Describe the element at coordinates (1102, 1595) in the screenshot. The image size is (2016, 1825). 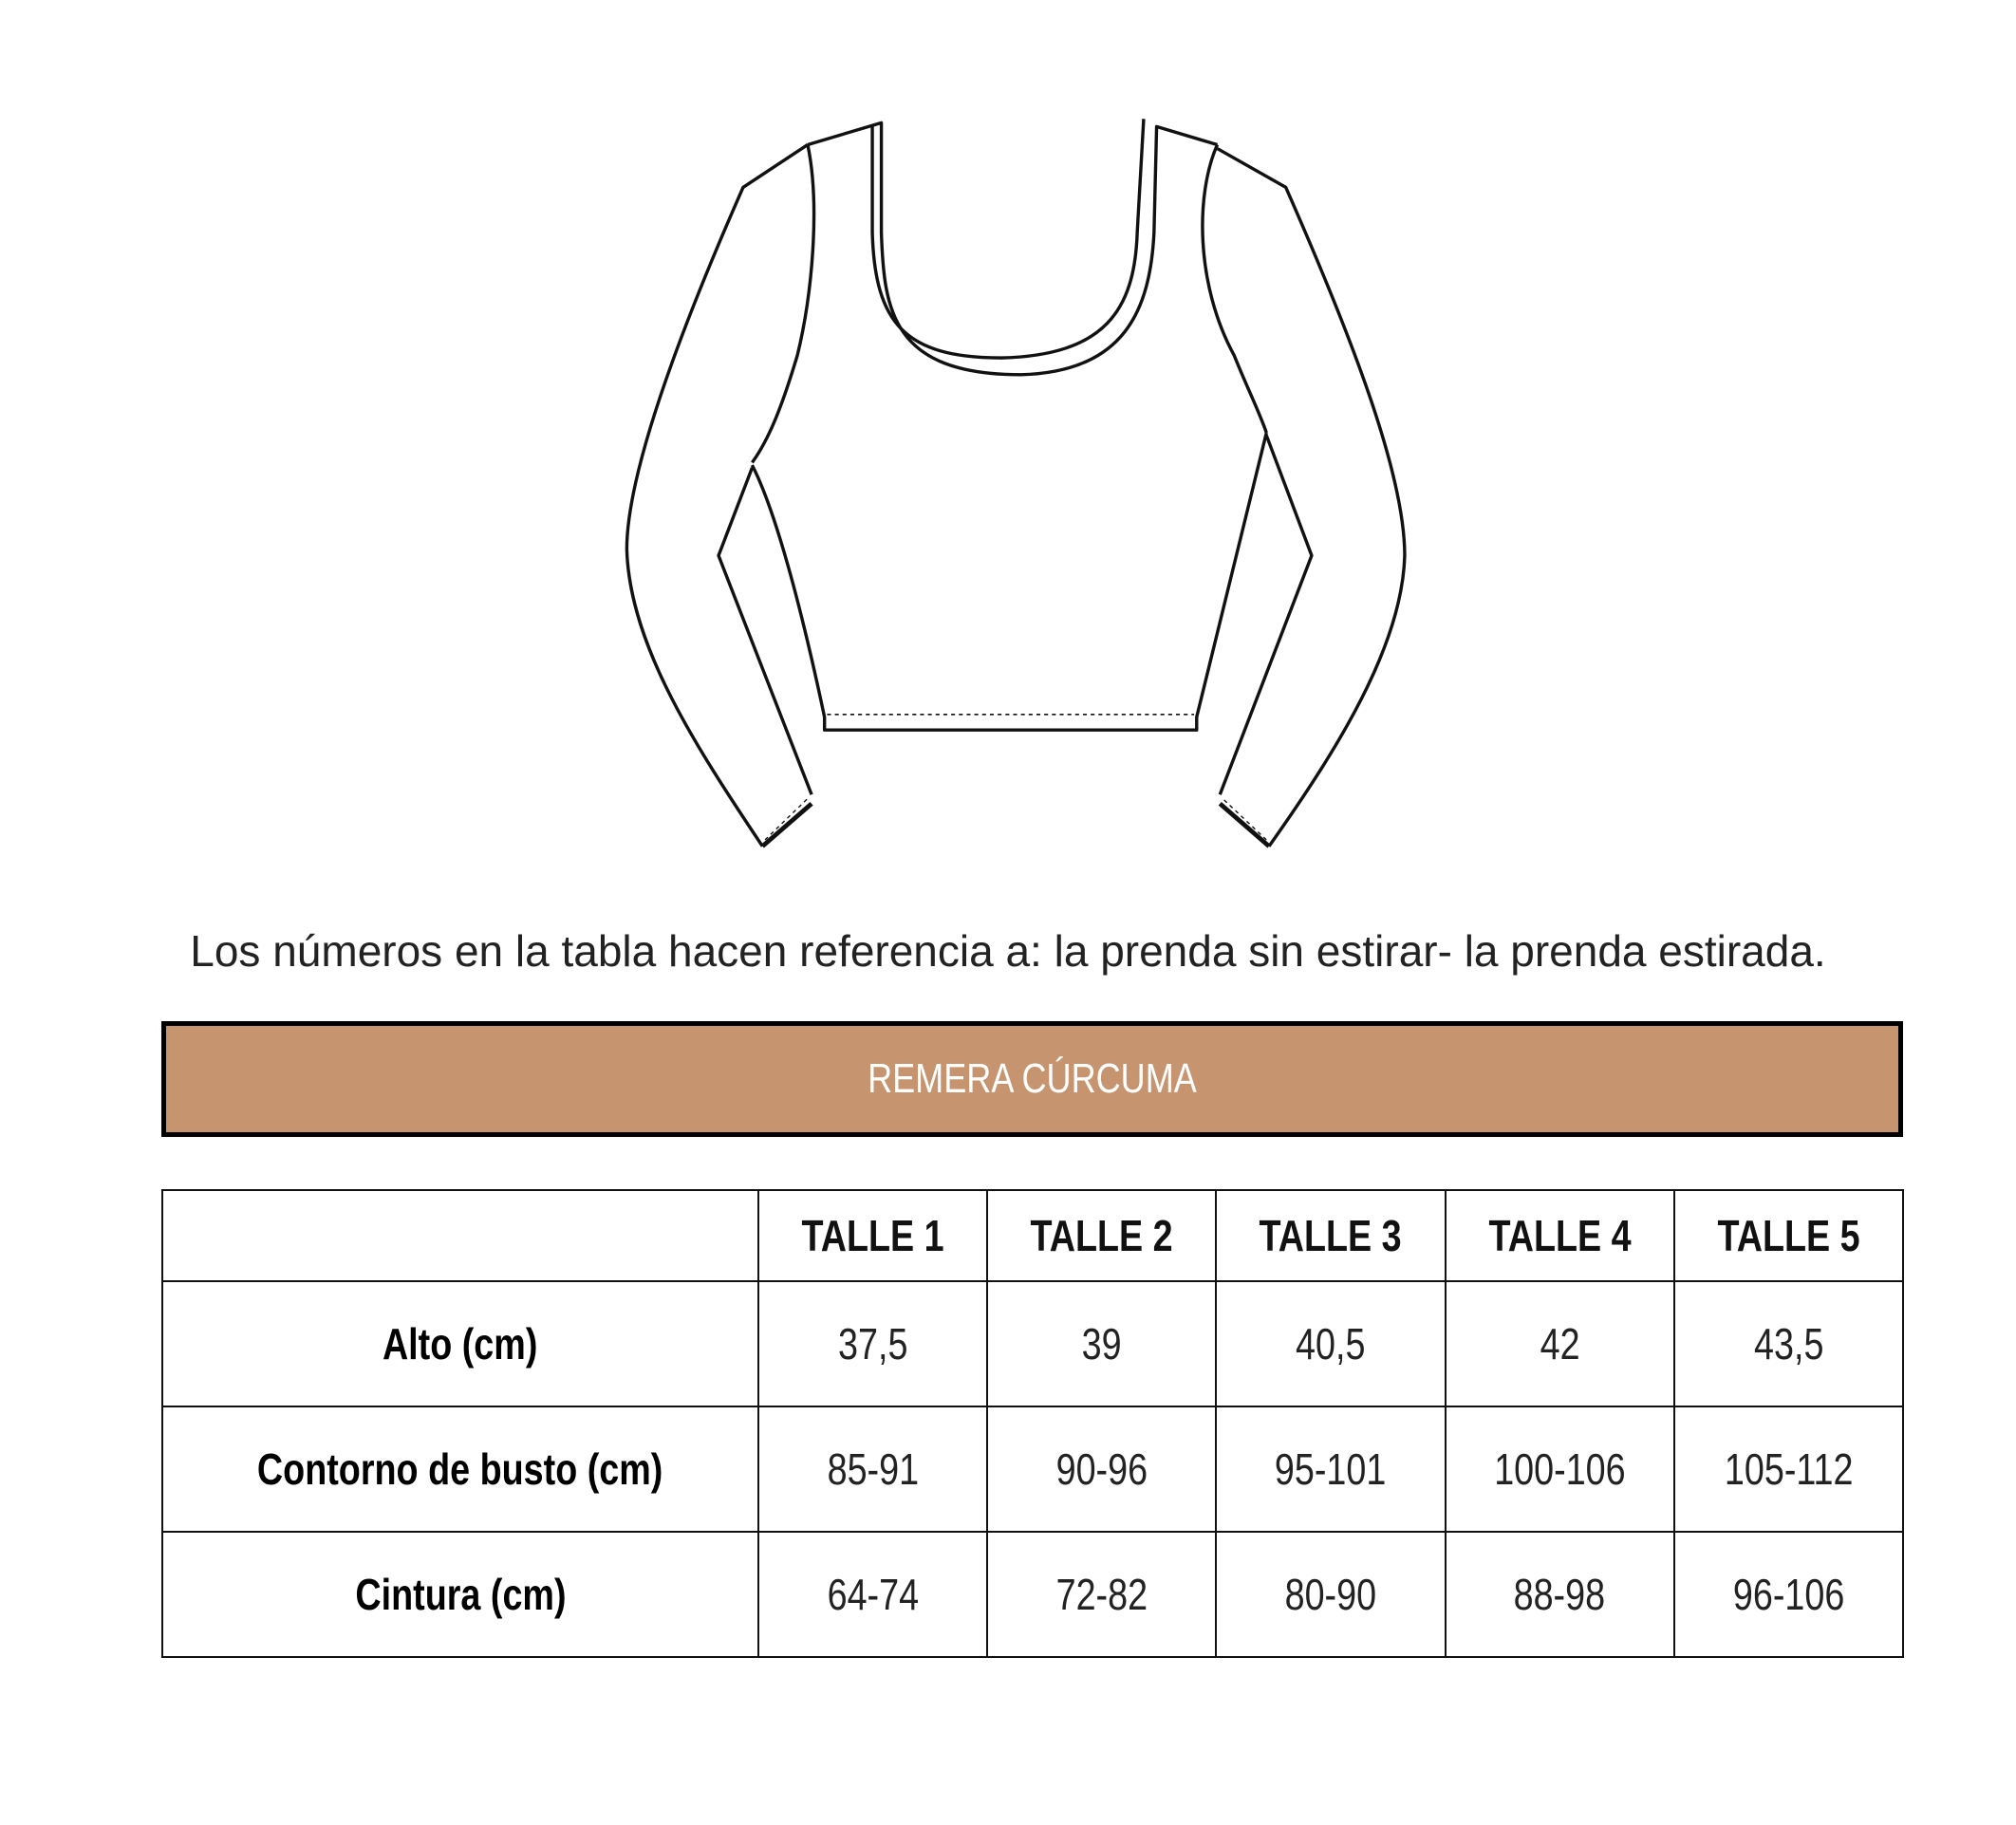
I see `cell: 72-82` at that location.